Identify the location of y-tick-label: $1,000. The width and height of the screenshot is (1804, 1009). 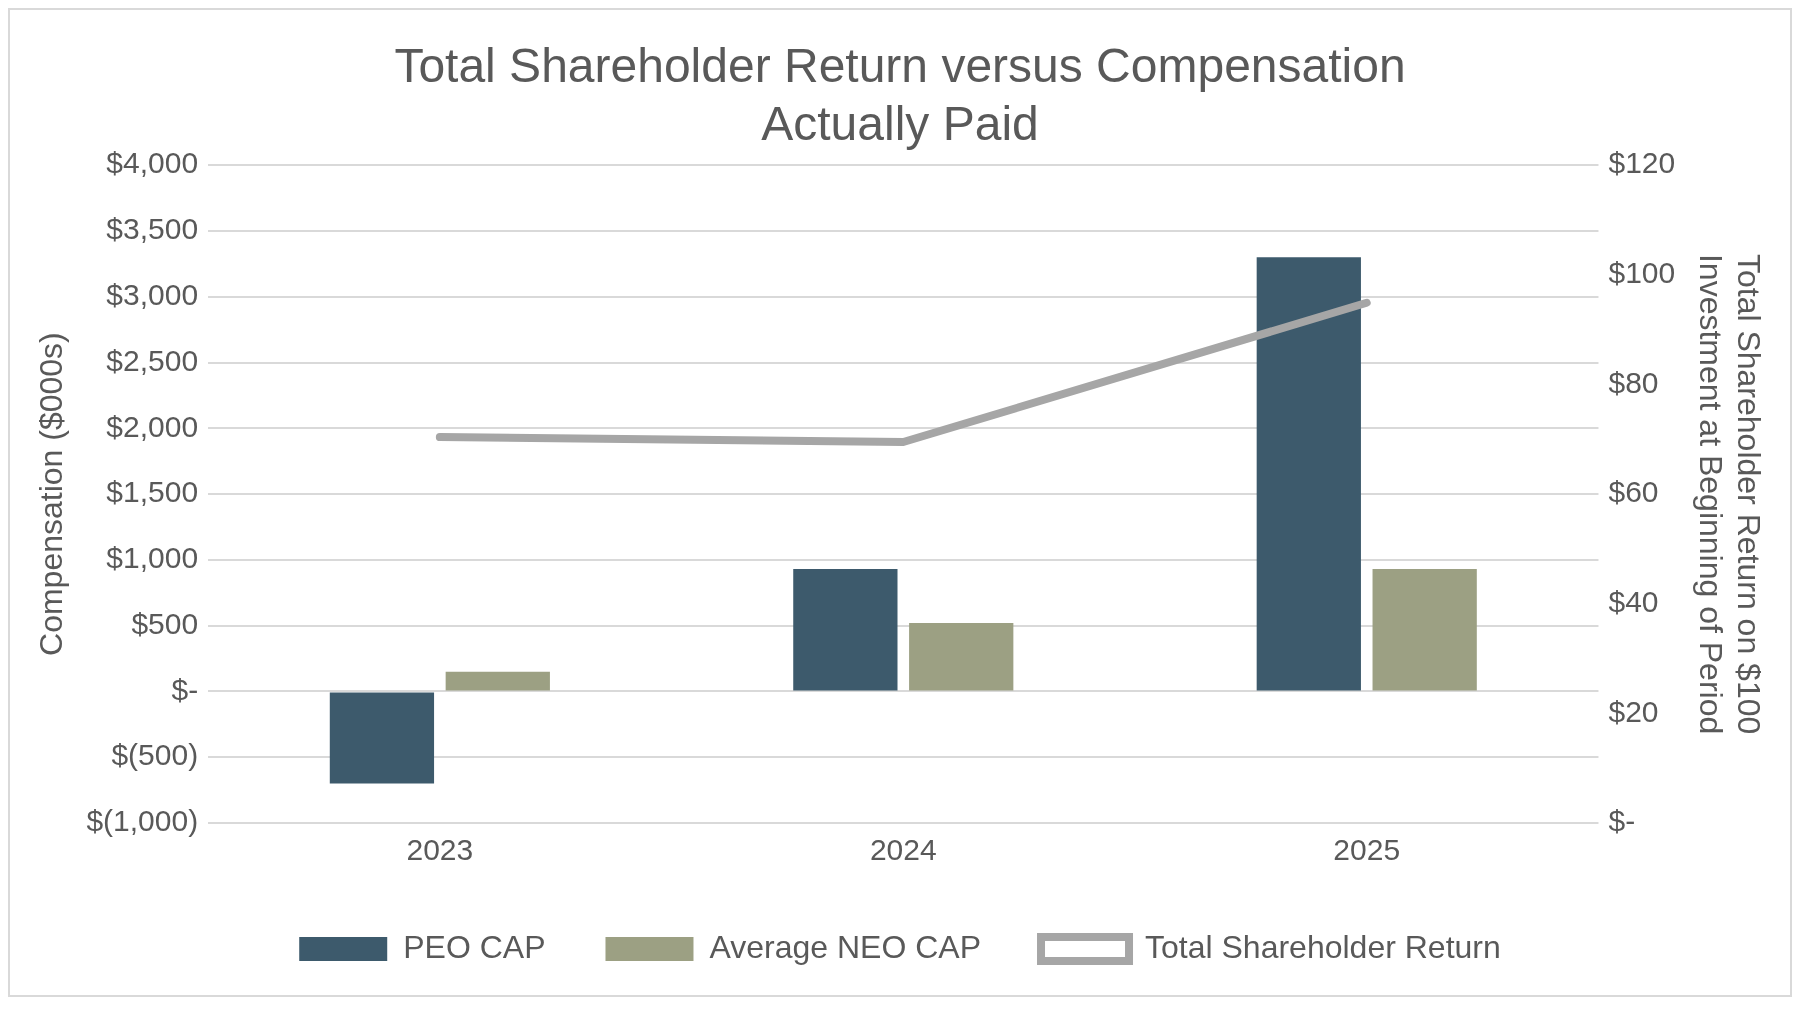
(152, 558).